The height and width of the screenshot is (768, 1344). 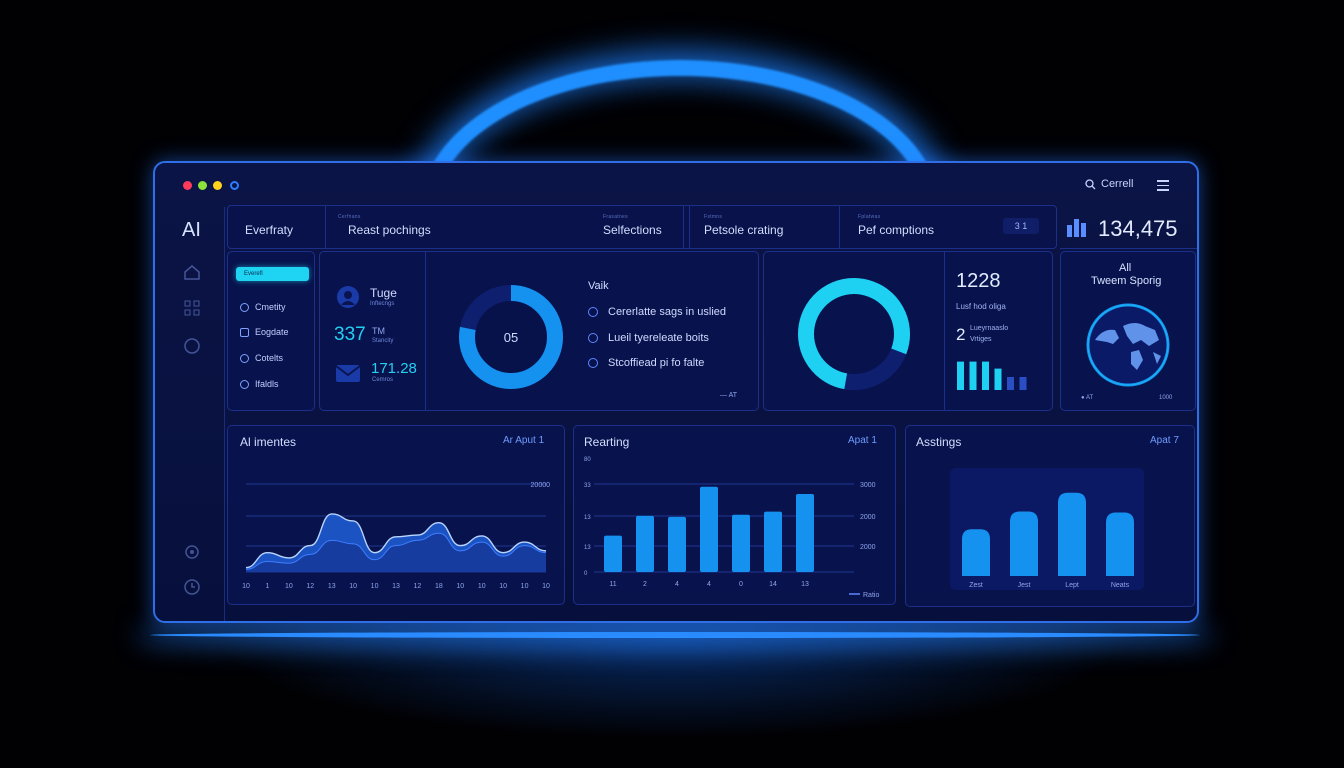 I want to click on donut-center-label: 05, so click(x=511, y=337).